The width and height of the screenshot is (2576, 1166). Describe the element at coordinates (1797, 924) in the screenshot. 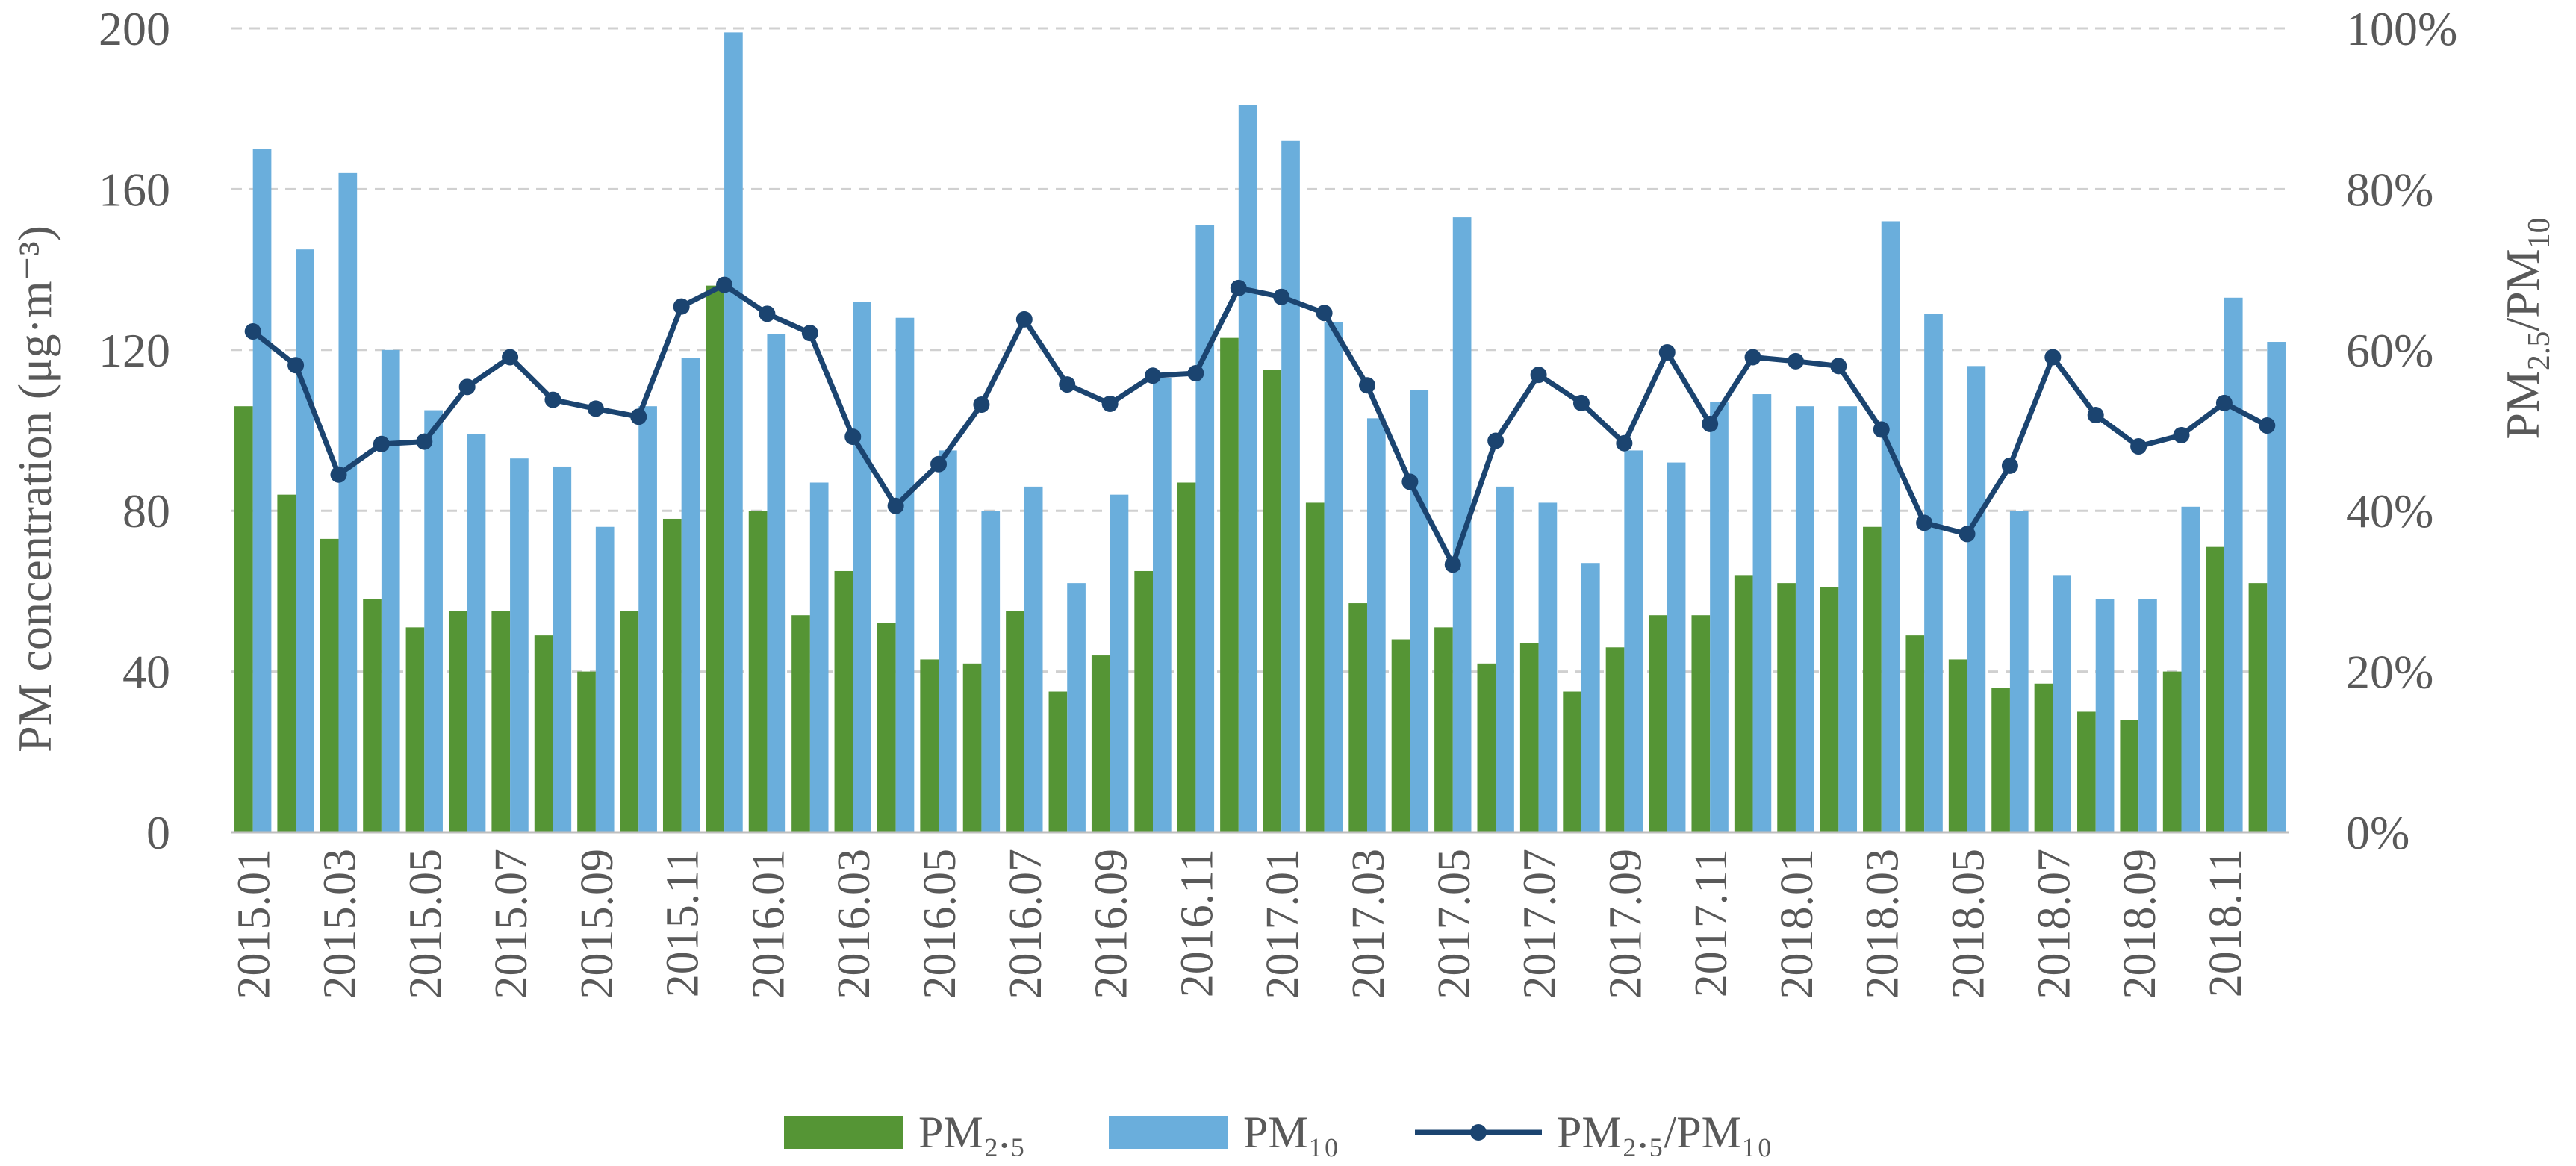

I see `x-tick-label: 2018.01` at that location.